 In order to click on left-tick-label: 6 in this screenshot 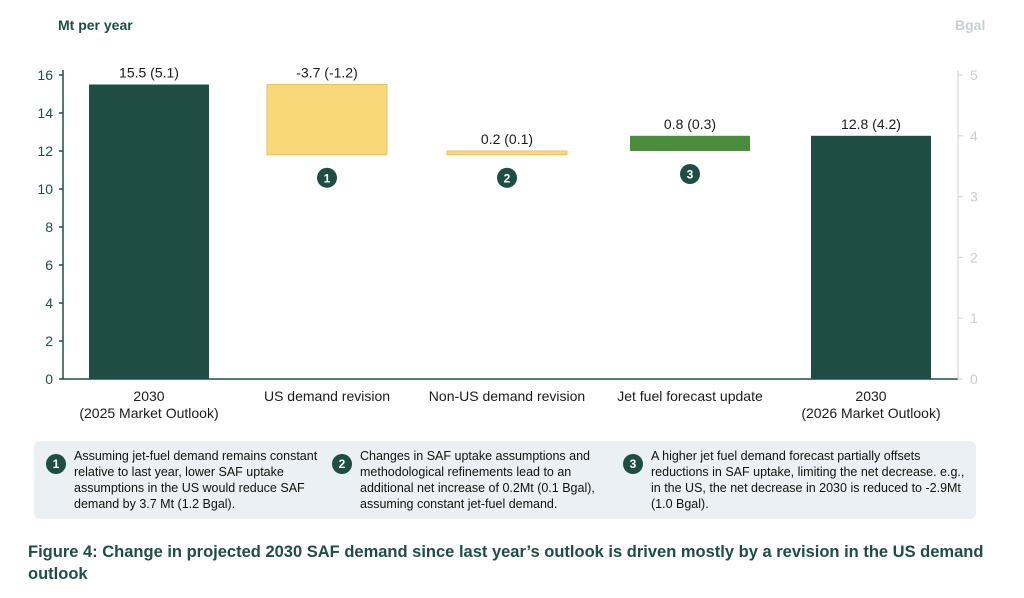, I will do `click(49, 265)`.